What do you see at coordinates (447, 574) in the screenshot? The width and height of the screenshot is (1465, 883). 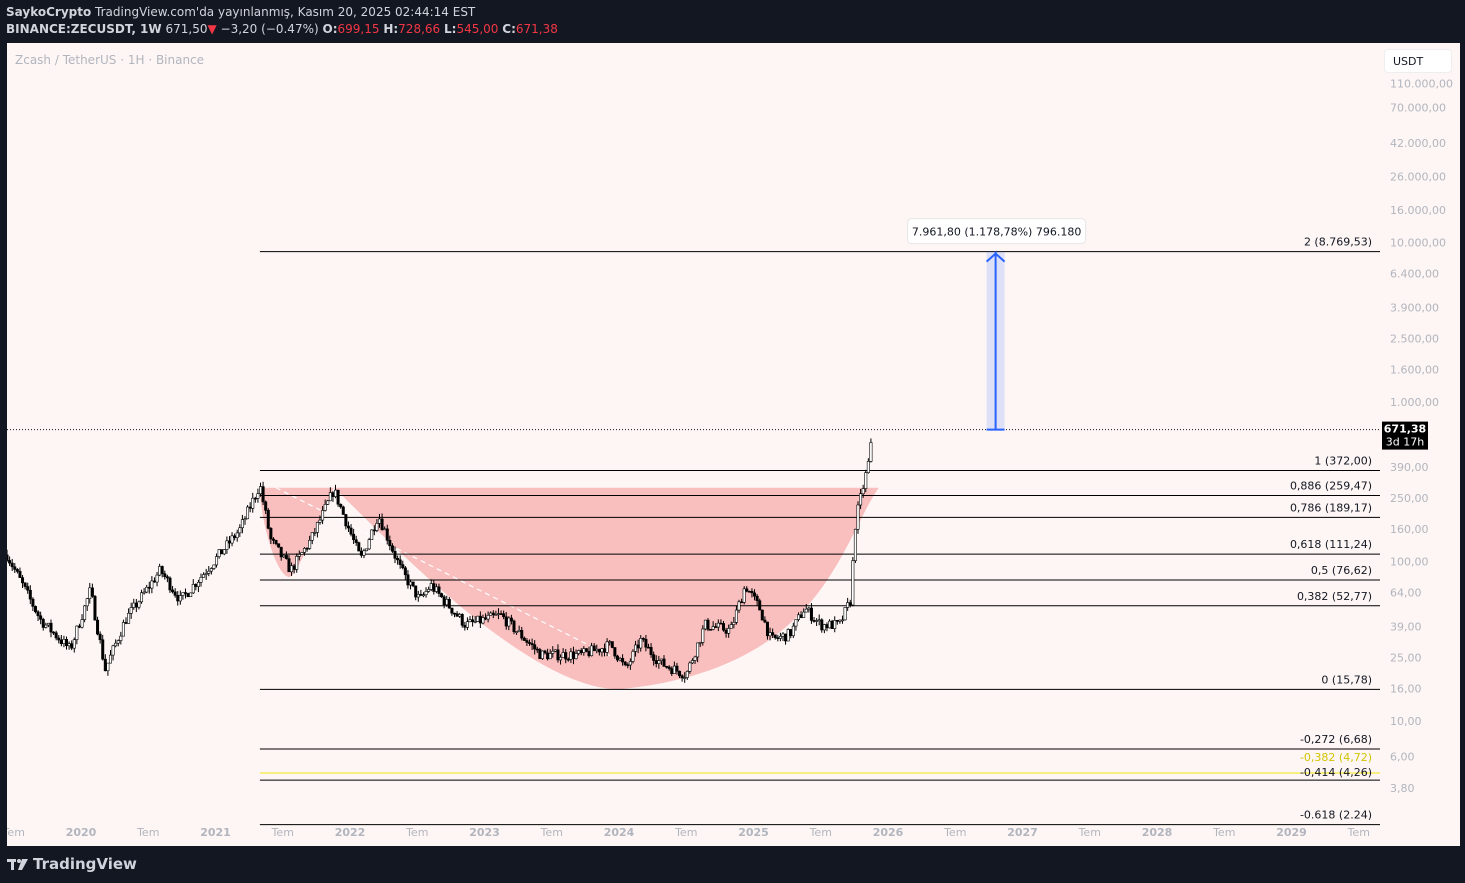 I see `dashed-trendline` at bounding box center [447, 574].